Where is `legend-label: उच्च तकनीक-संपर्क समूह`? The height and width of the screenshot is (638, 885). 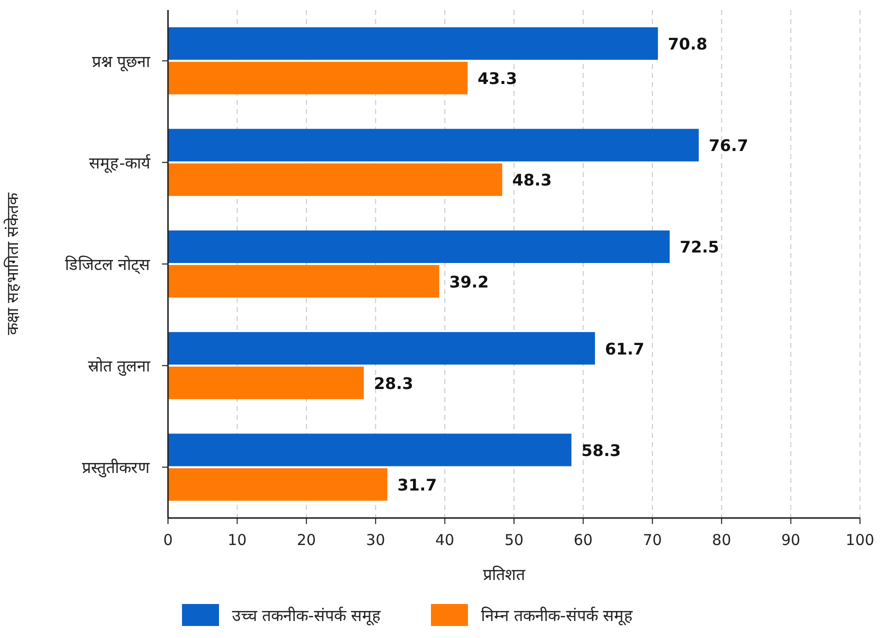 legend-label: उच्च तकनीक-संपर्क समूह is located at coordinates (306, 616).